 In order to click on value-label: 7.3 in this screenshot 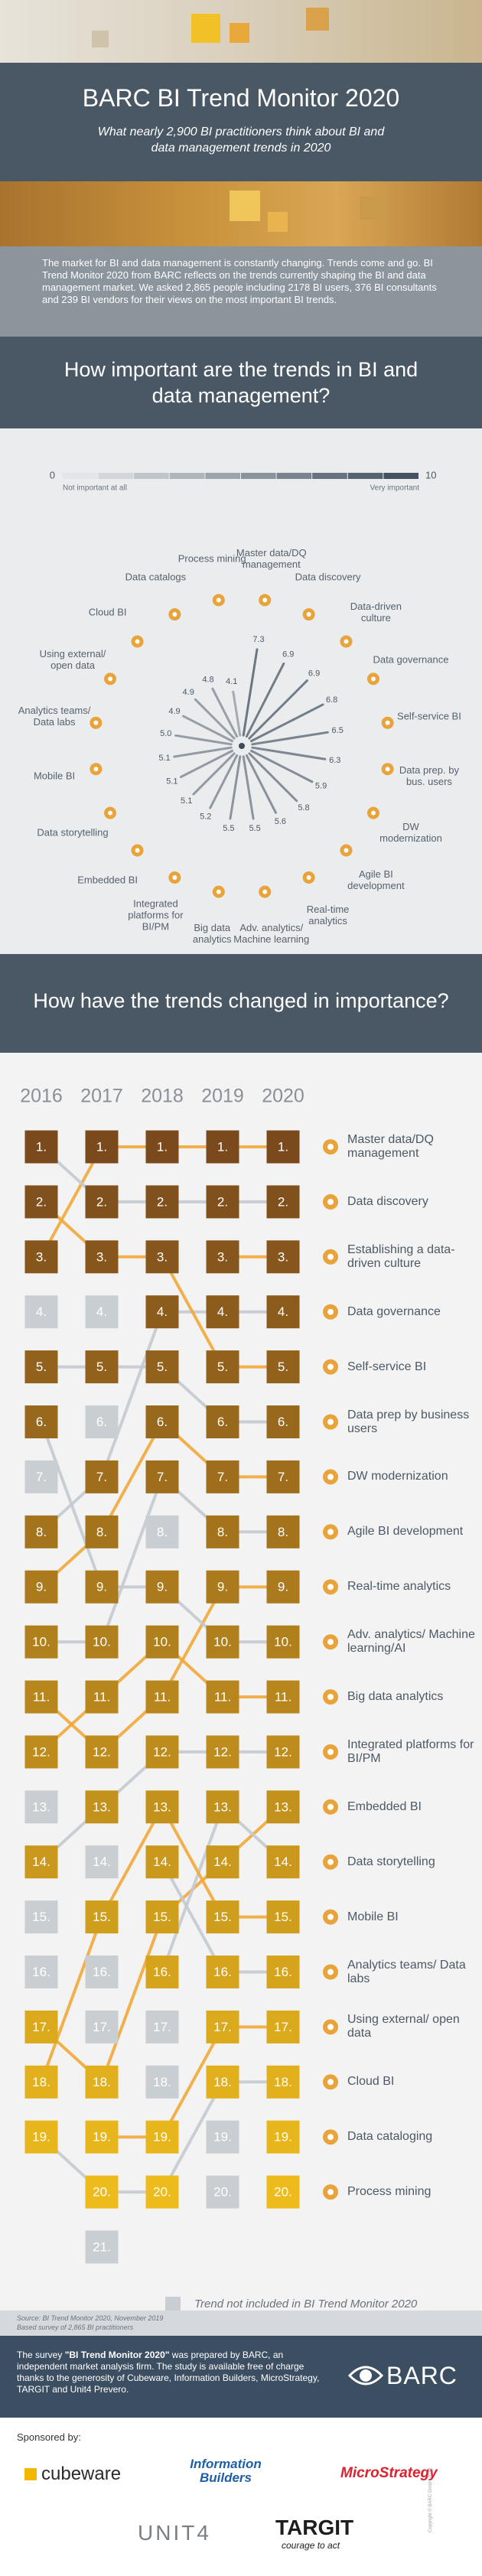, I will do `click(258, 640)`.